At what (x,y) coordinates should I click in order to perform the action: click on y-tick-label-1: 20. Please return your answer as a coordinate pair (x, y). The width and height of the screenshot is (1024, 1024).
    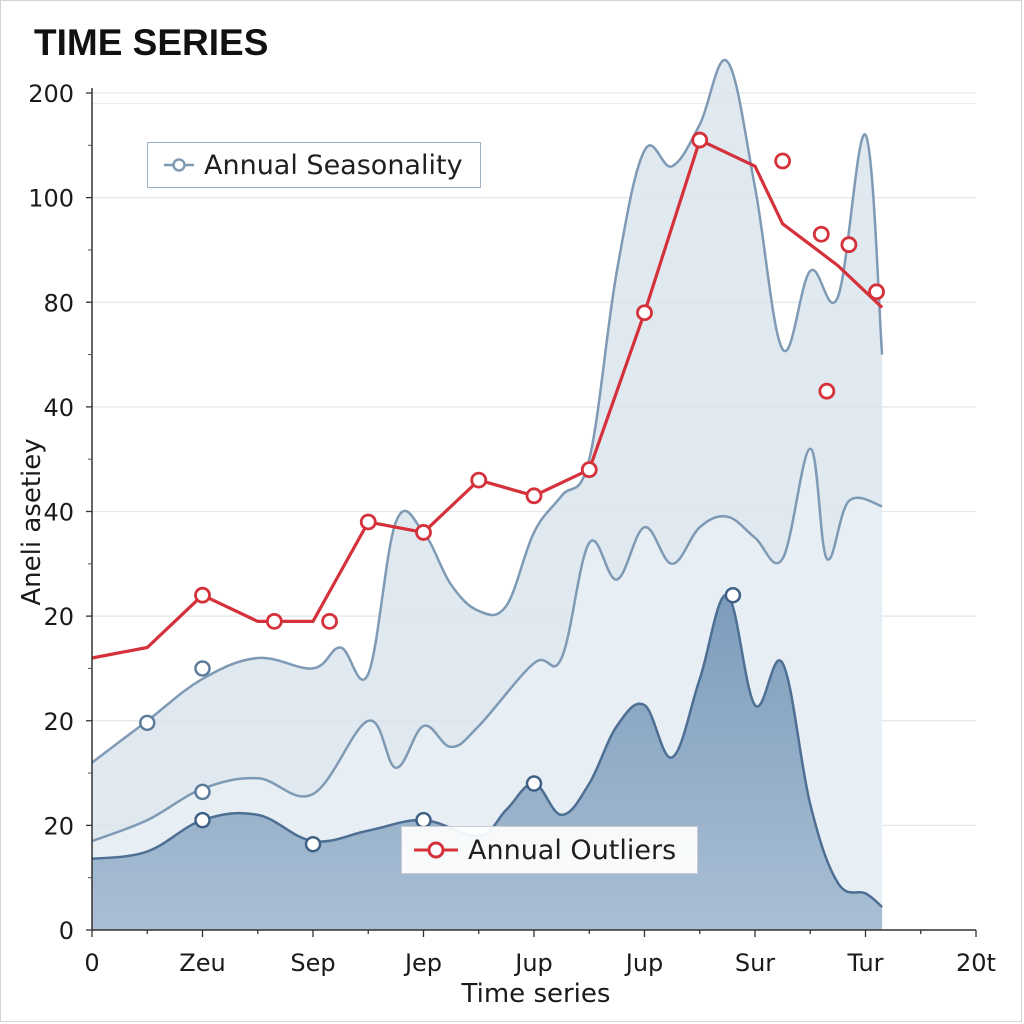
    Looking at the image, I should click on (58, 826).